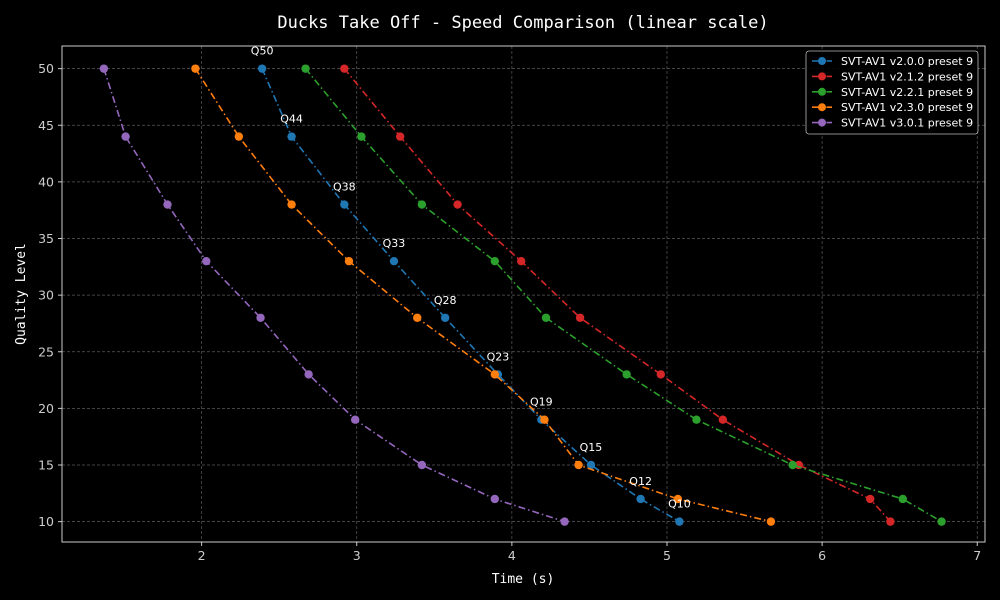  I want to click on x-axis-label: Time (s), so click(523, 579).